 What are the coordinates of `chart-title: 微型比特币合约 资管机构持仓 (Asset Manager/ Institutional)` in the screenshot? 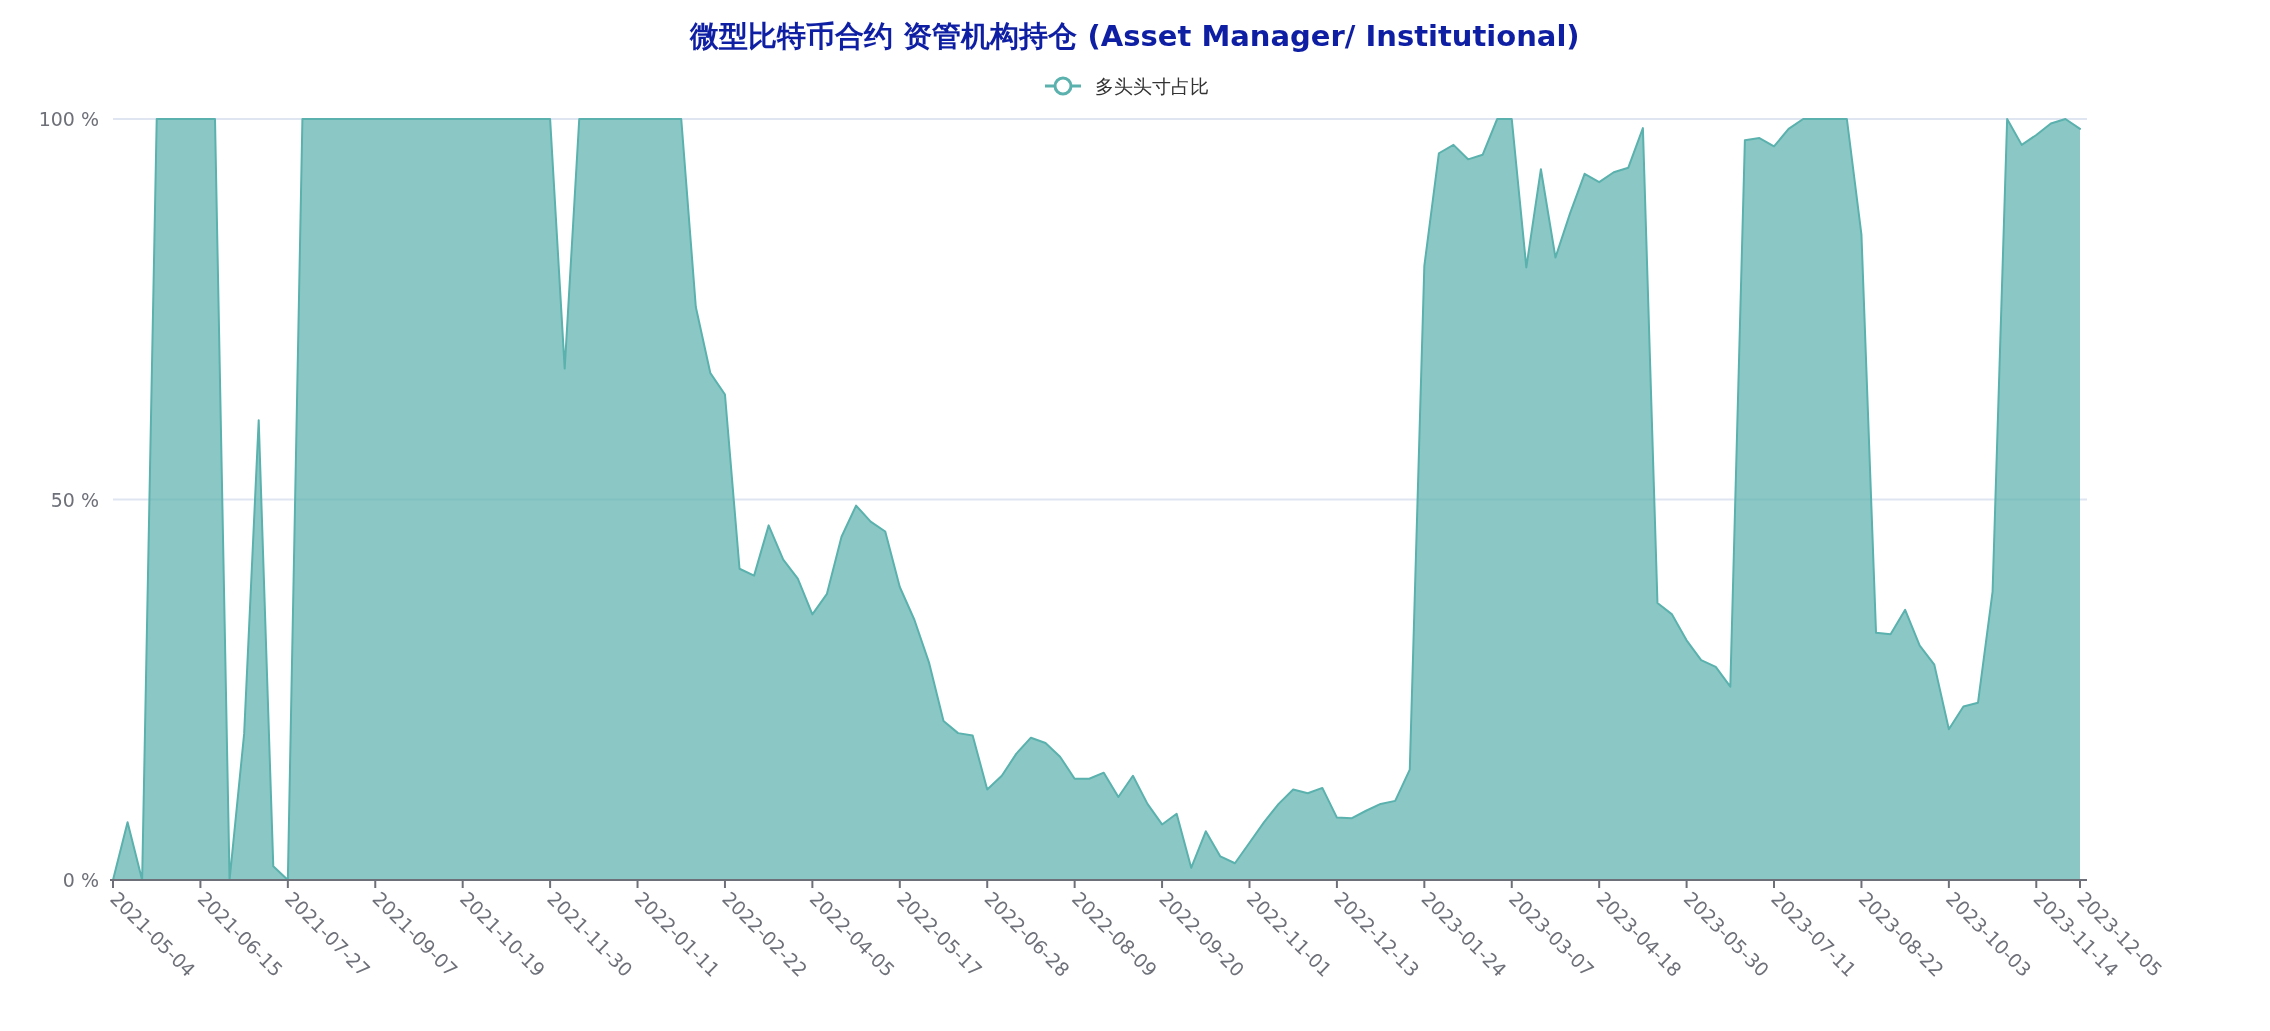 It's located at (1134, 36).